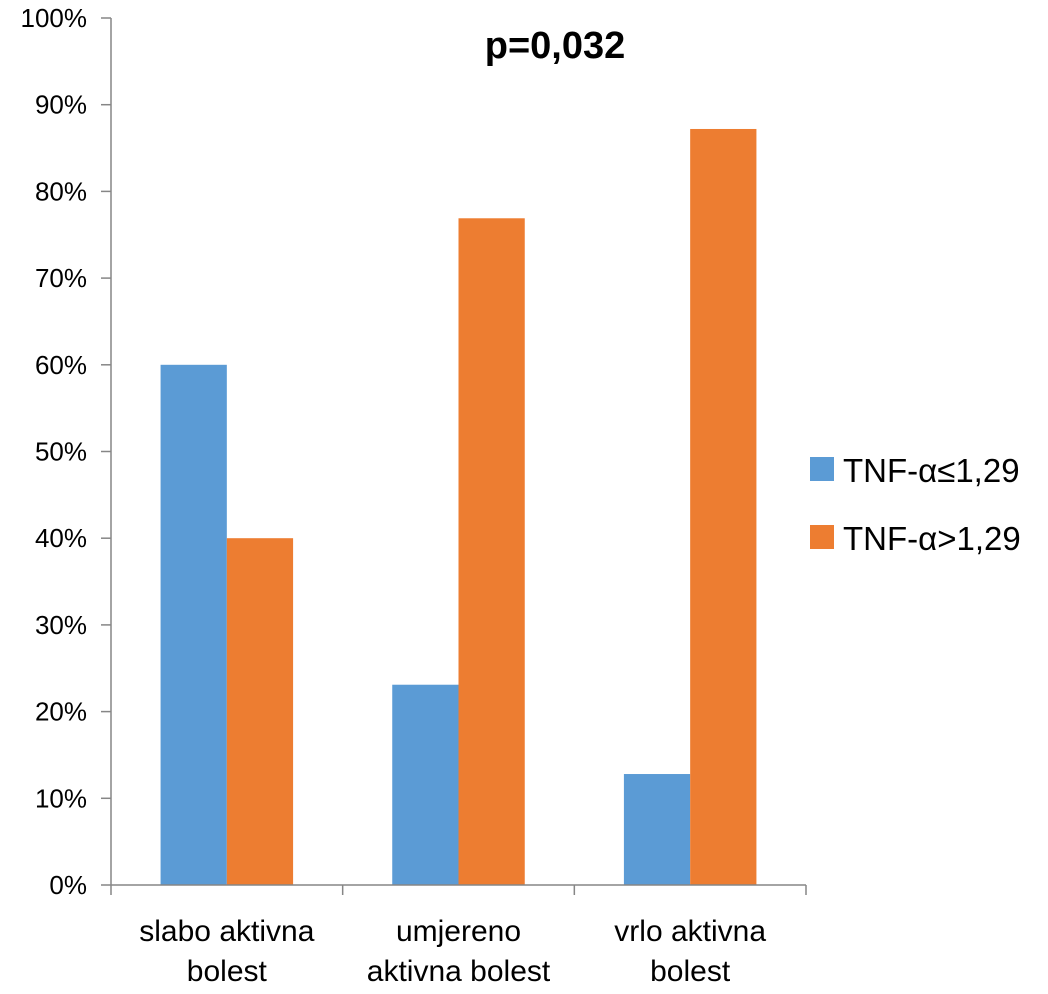 The width and height of the screenshot is (1048, 994). I want to click on x-category-label-line: vrlo aktivna, so click(690, 931).